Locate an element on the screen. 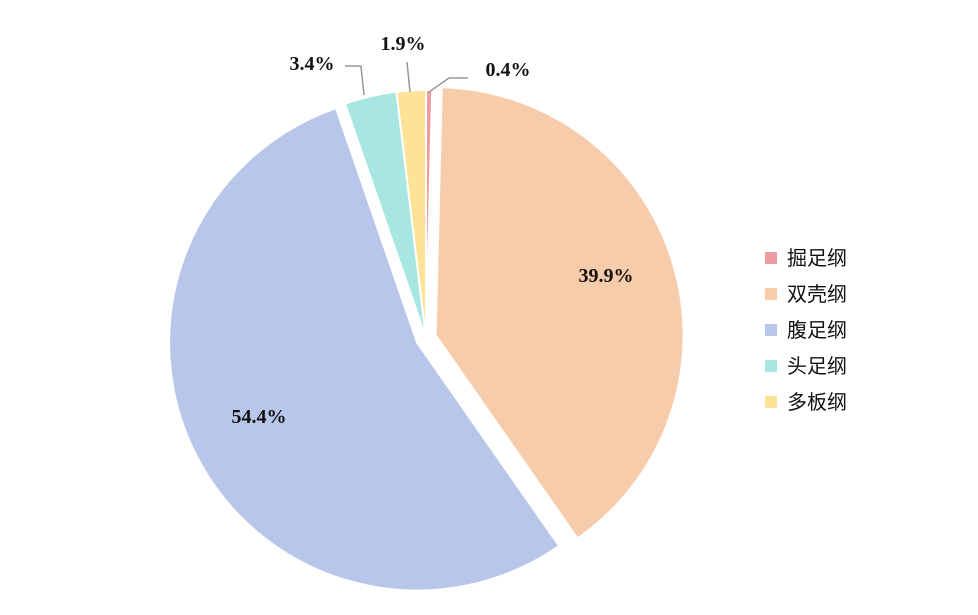 The height and width of the screenshot is (615, 978). legend-item-3: 头足纲 is located at coordinates (806, 366).